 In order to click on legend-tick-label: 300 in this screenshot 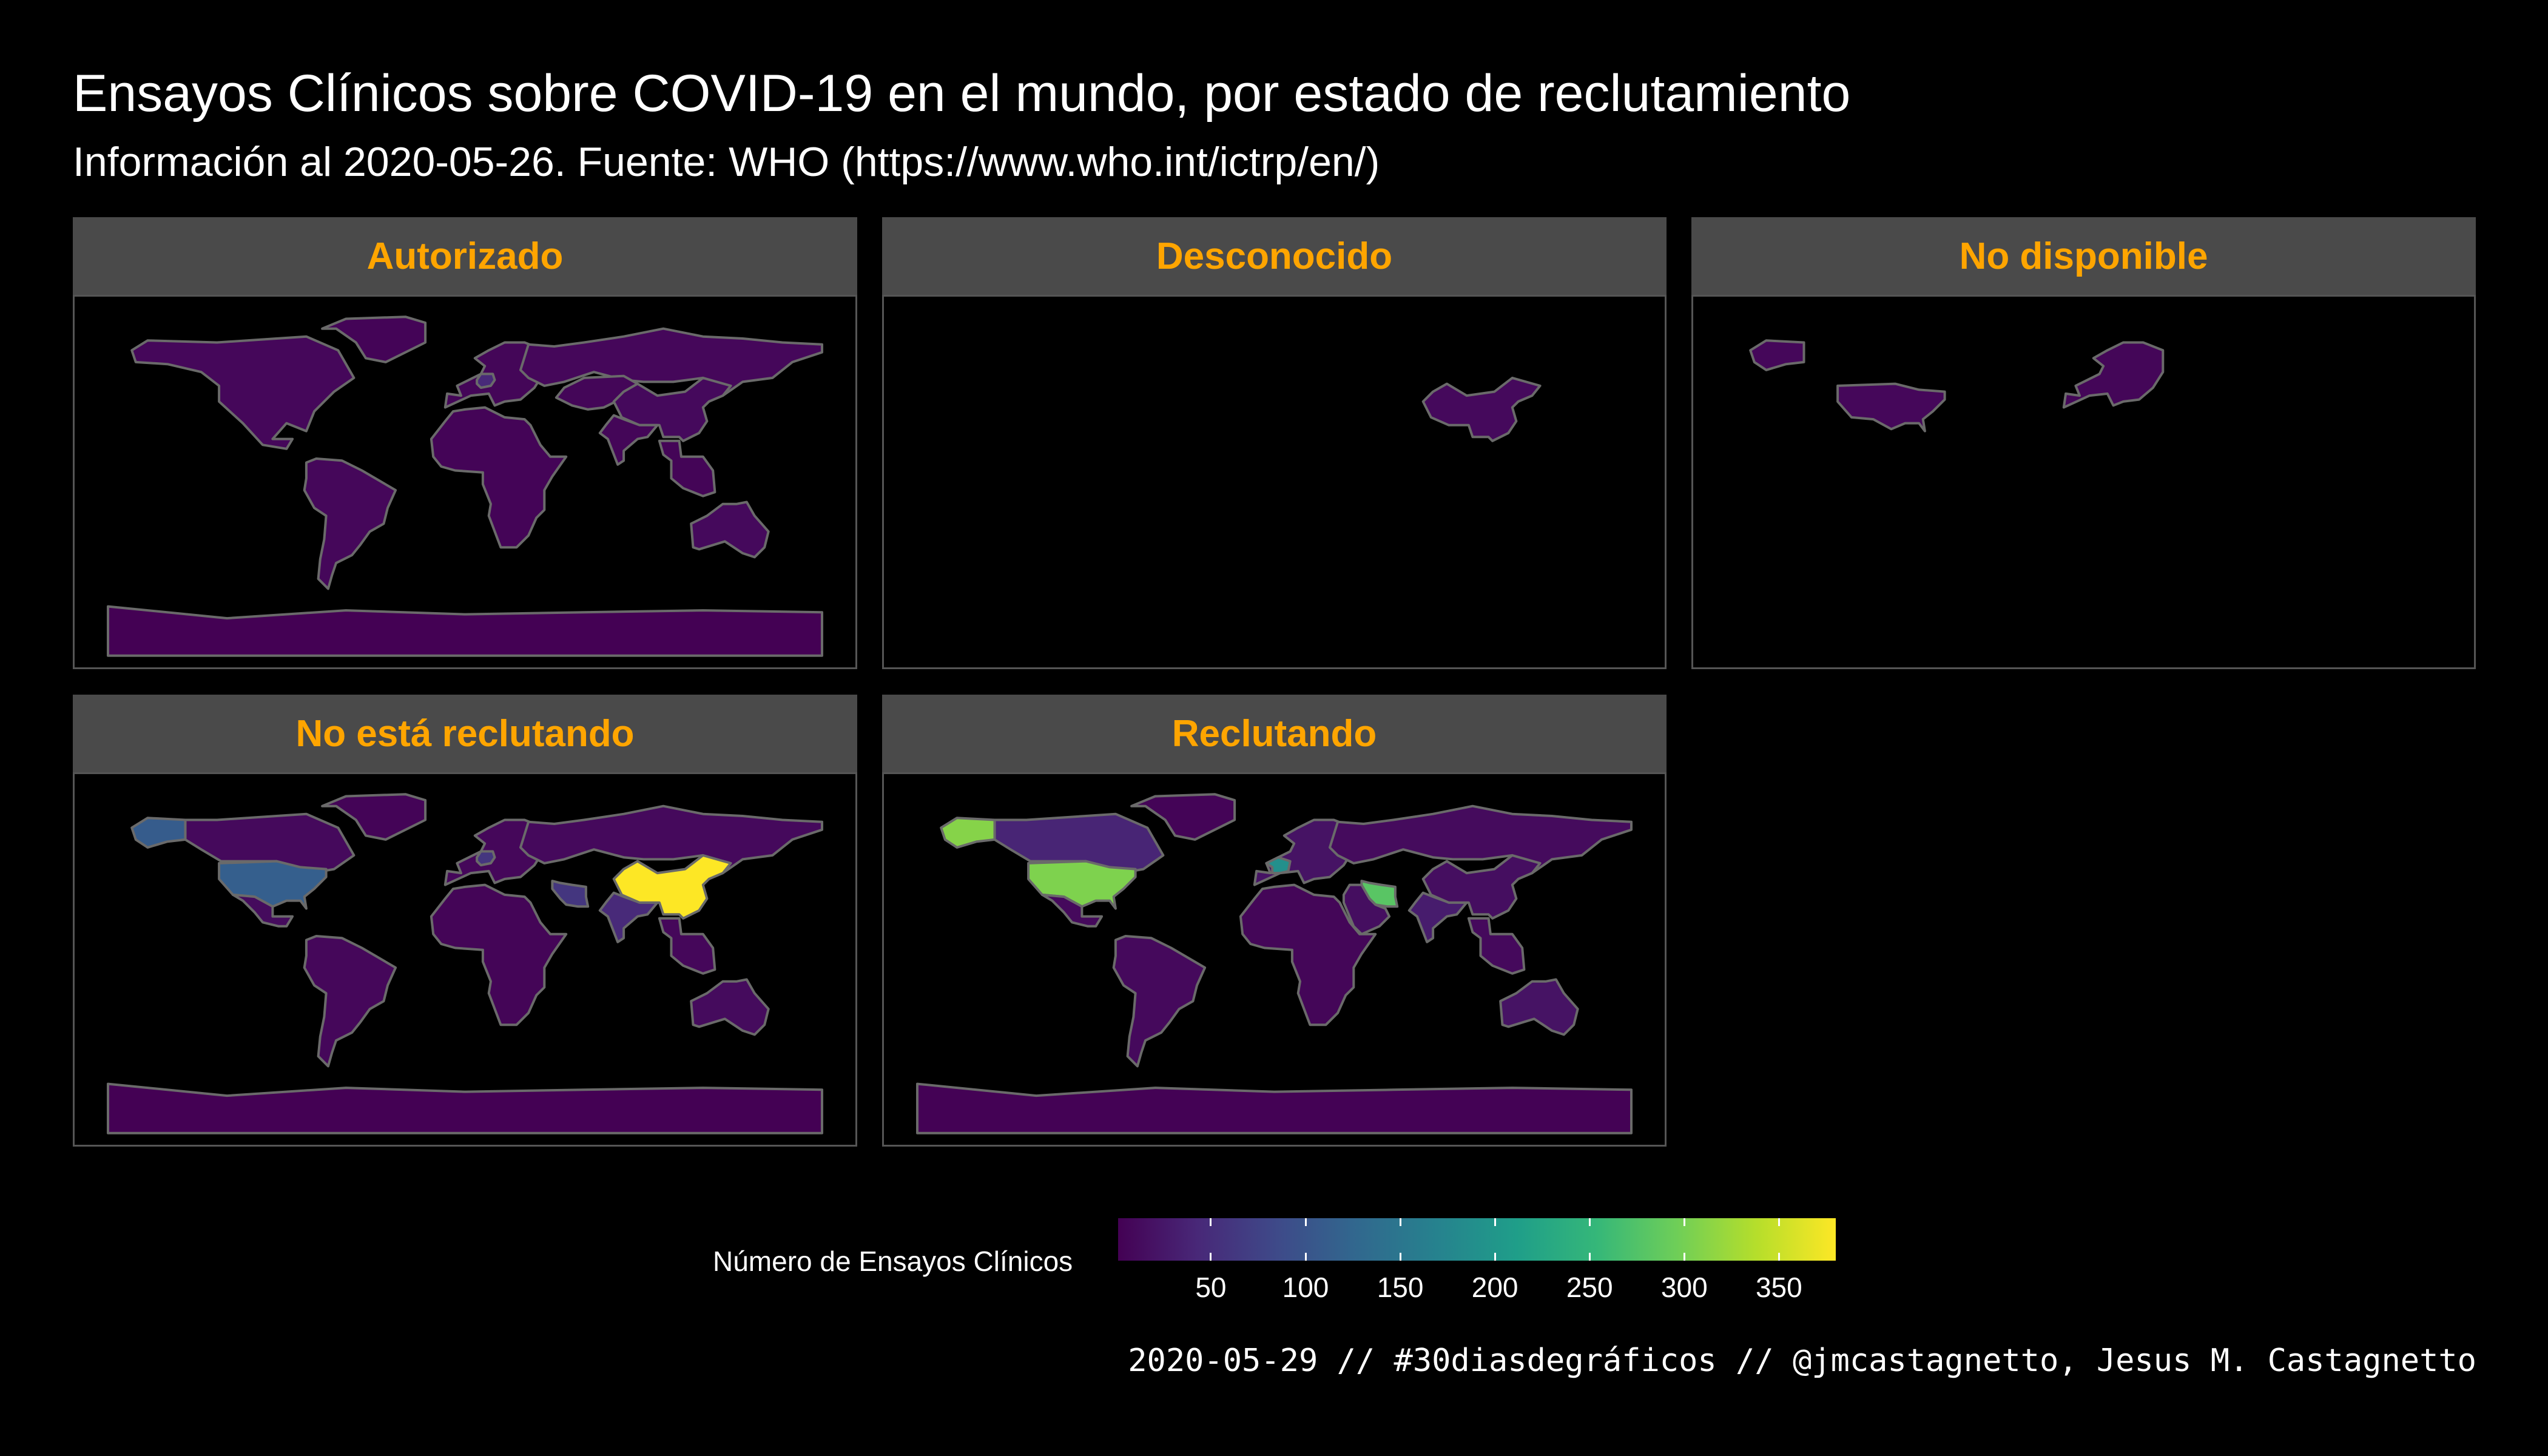, I will do `click(1684, 1287)`.